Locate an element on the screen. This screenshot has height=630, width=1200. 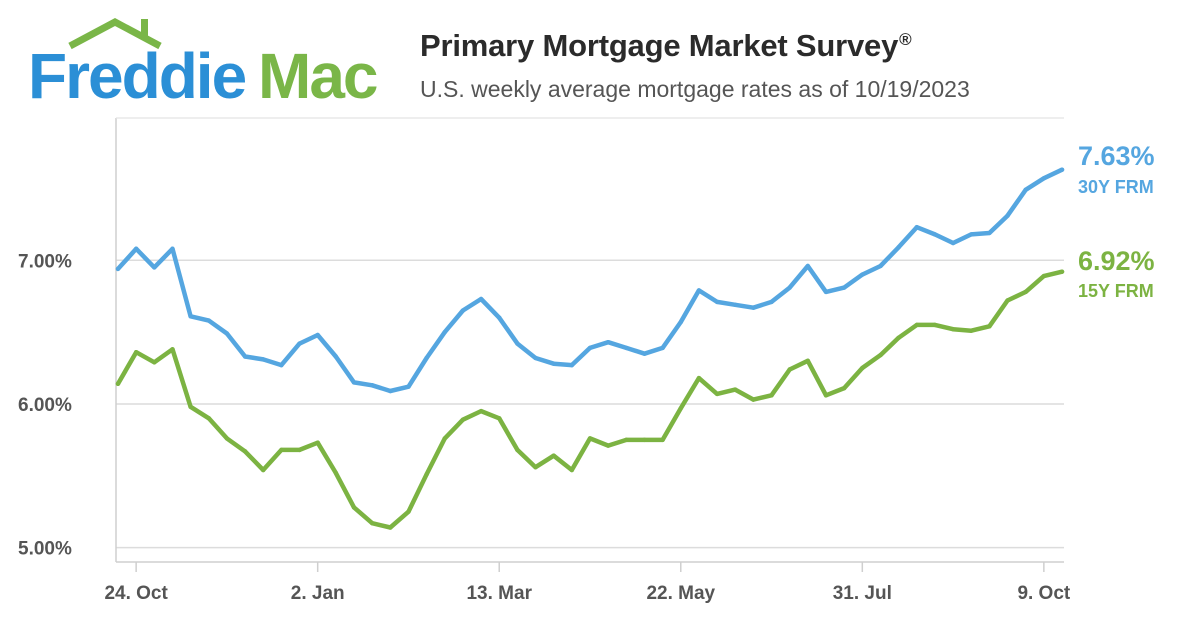
series-label-15y-frm: 15Y FRM is located at coordinates (1116, 291).